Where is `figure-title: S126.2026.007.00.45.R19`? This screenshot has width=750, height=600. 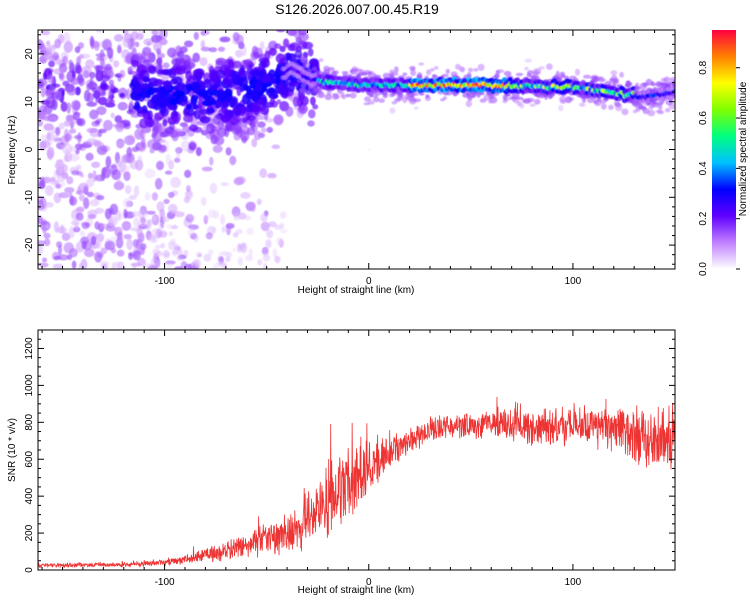 figure-title: S126.2026.007.00.45.R19 is located at coordinates (357, 9).